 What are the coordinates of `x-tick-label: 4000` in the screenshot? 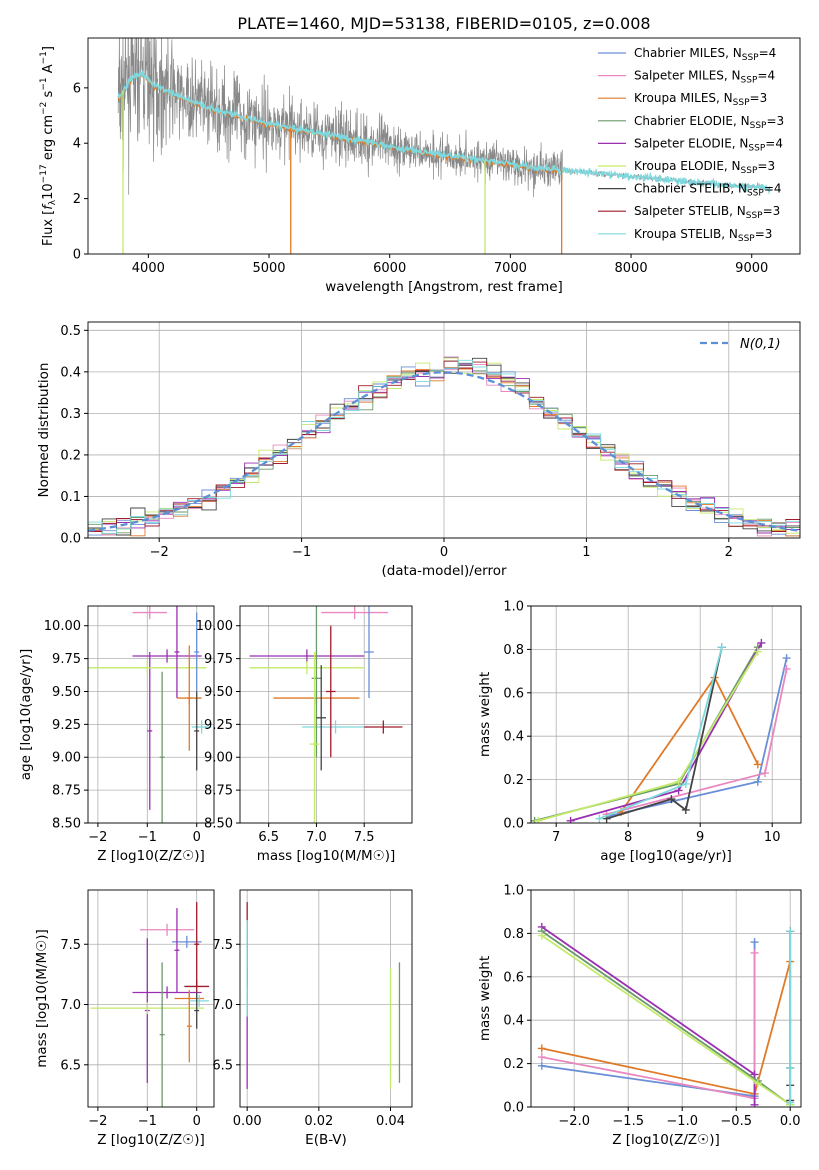 It's located at (148, 268).